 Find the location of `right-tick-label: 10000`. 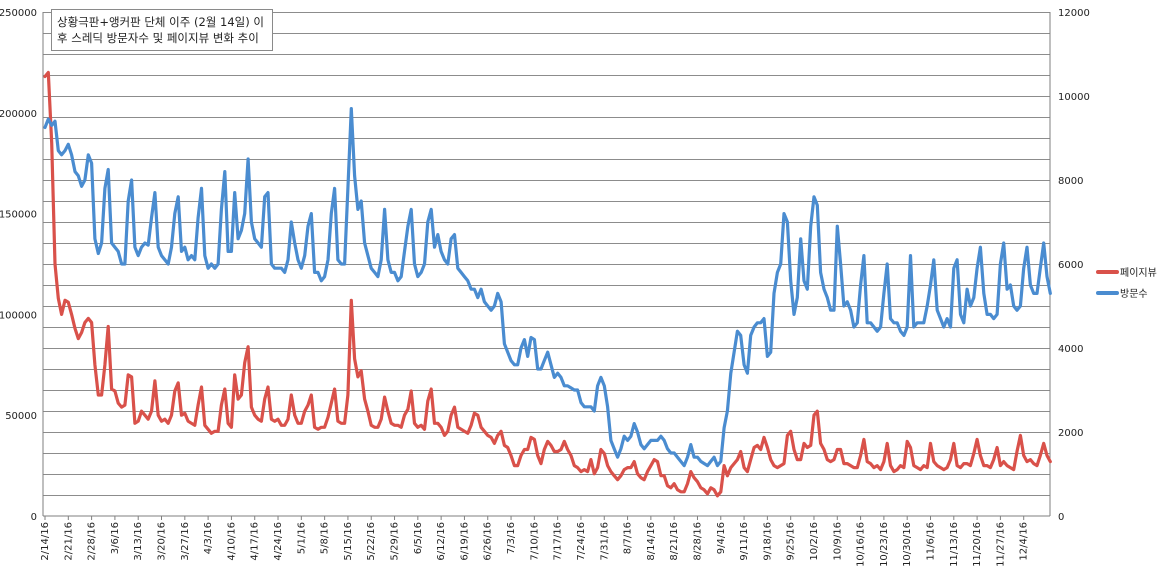

right-tick-label: 10000 is located at coordinates (1074, 97).